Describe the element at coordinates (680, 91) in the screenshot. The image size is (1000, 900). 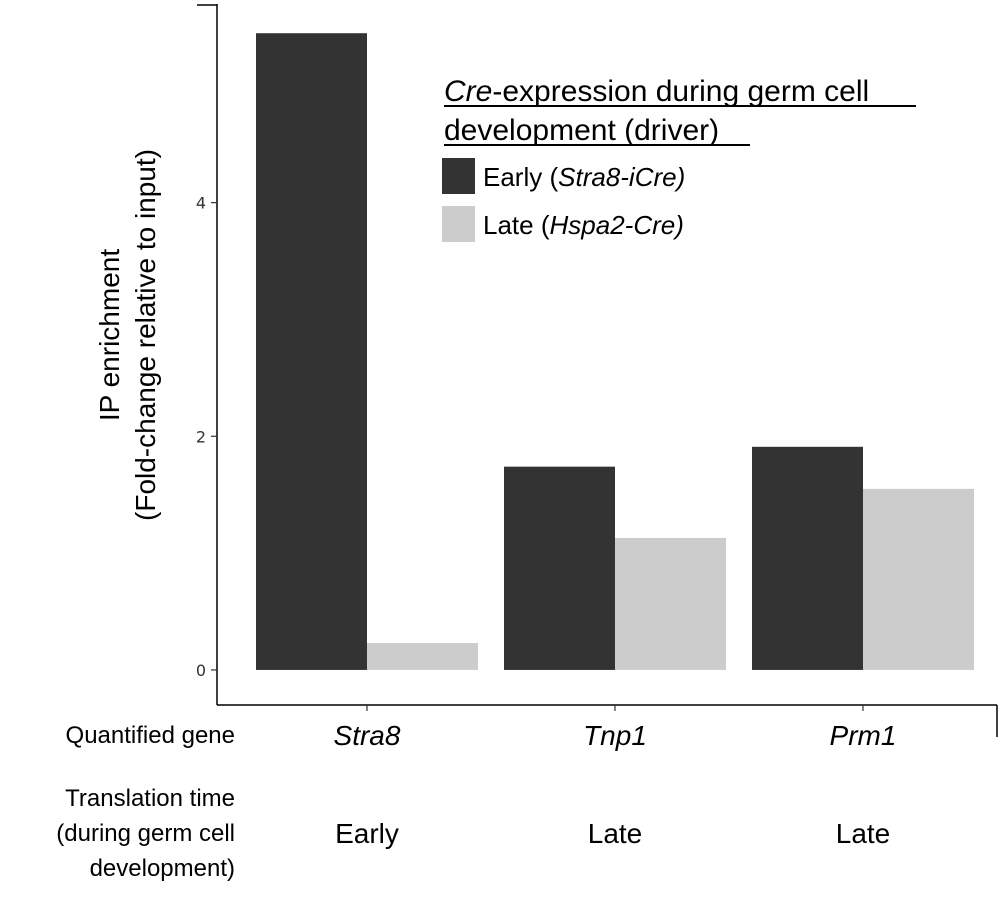
I see `legend-title-rest: -expression during germ cell` at that location.